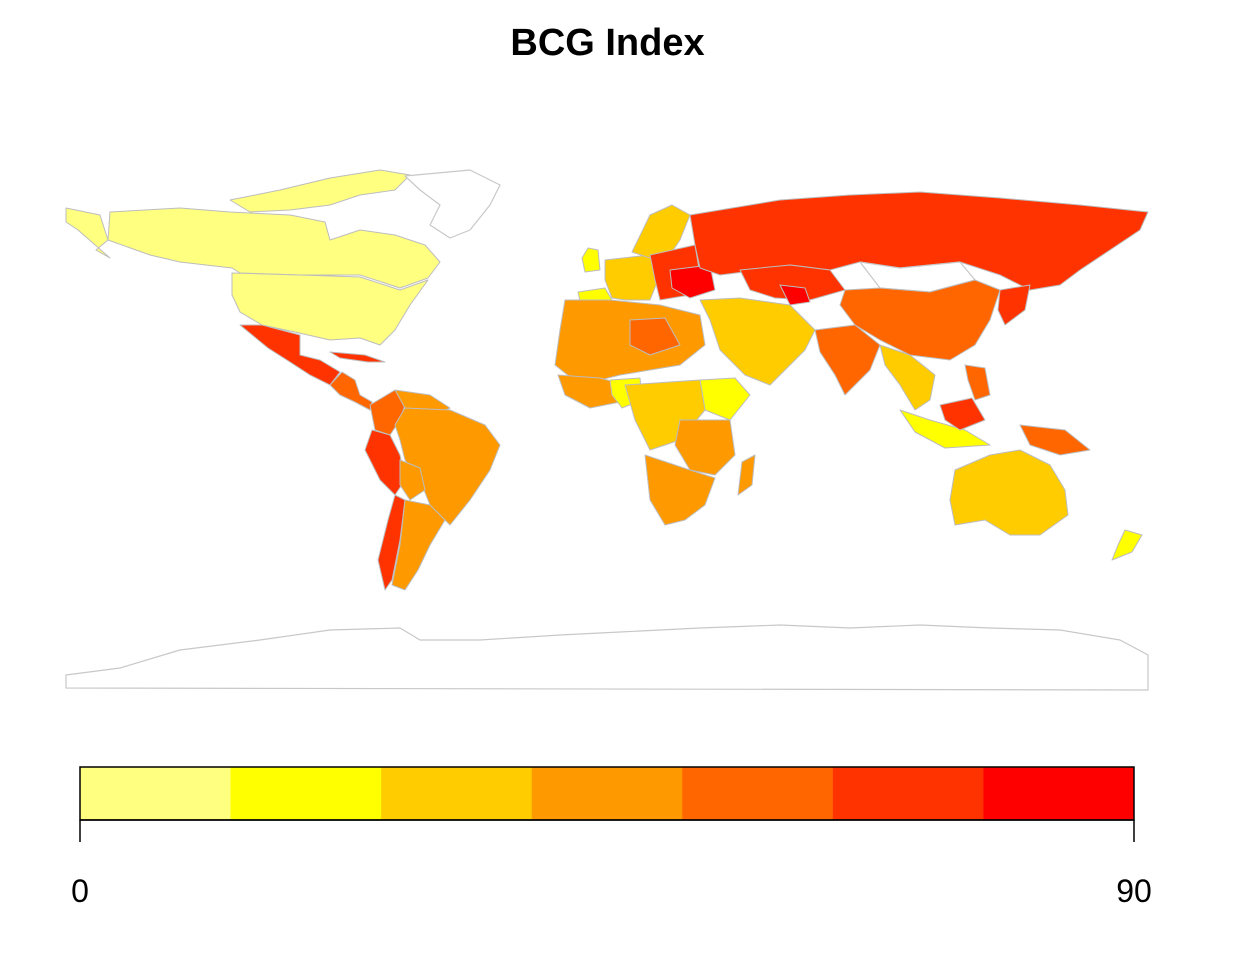  What do you see at coordinates (330, 309) in the screenshot?
I see `region-usa` at bounding box center [330, 309].